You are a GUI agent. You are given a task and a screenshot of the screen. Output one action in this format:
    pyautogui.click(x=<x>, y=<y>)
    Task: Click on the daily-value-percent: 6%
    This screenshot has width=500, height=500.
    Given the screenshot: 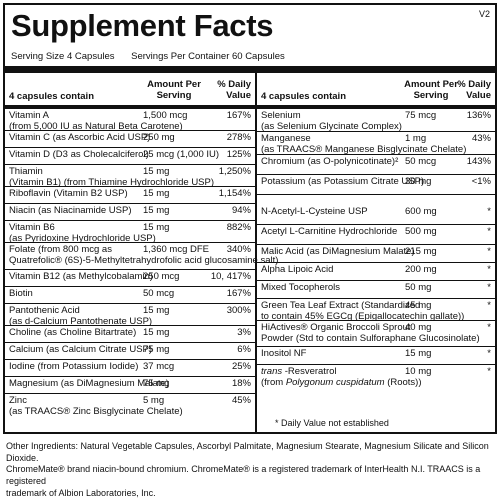 What is the action you would take?
    pyautogui.click(x=244, y=350)
    